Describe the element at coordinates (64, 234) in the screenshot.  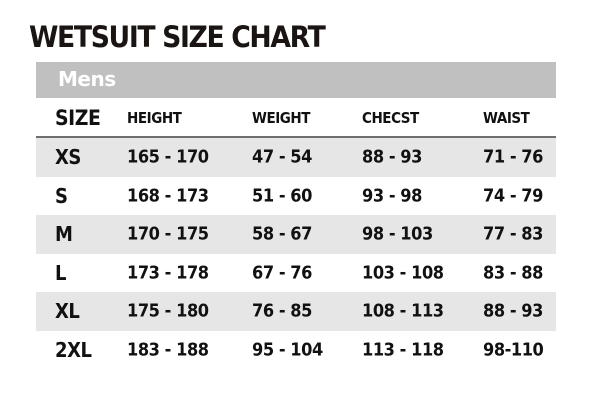
I see `cell-size: M` at that location.